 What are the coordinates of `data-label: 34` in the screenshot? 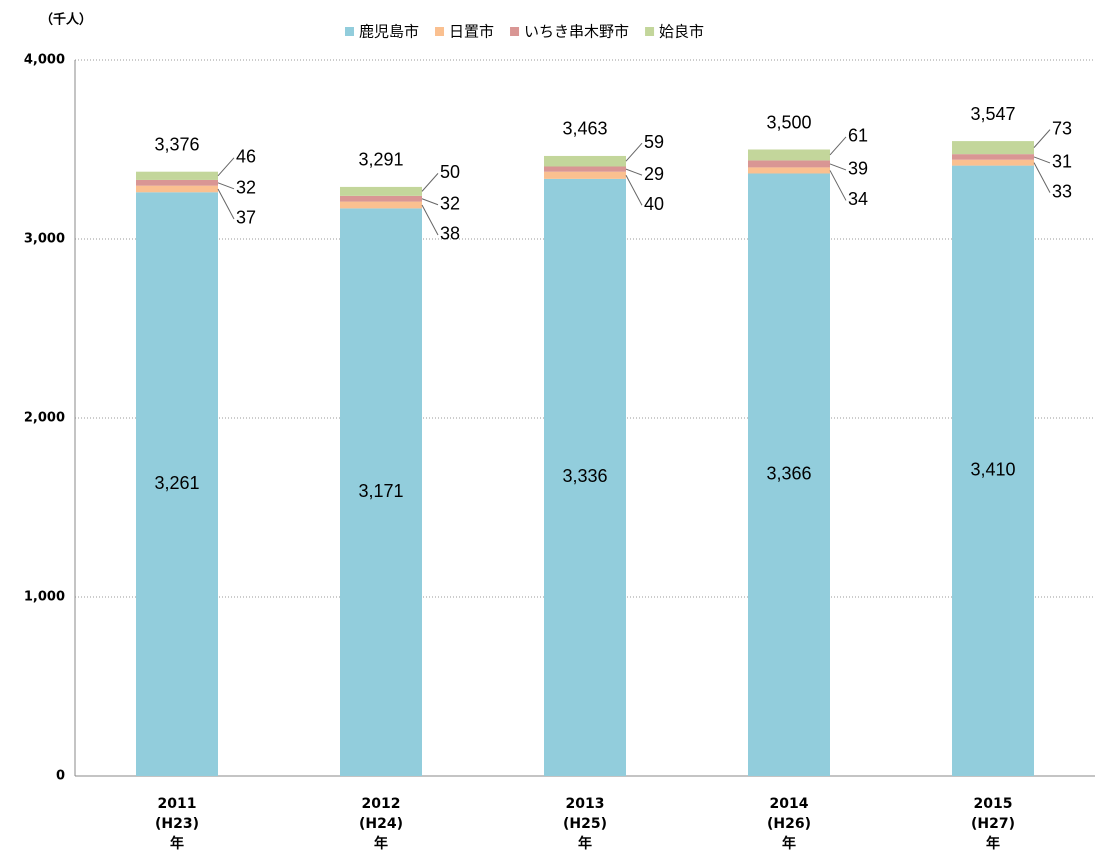 It's located at (858, 199).